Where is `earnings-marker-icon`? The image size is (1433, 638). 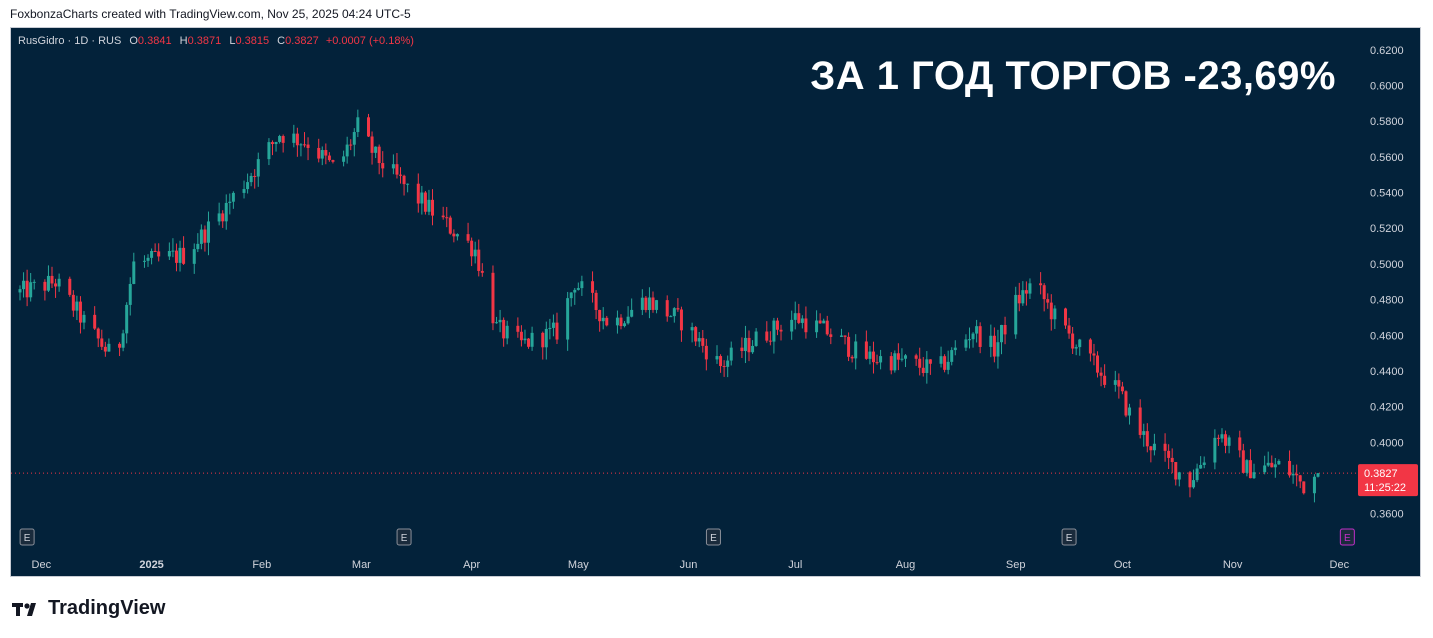
earnings-marker-icon is located at coordinates (713, 537).